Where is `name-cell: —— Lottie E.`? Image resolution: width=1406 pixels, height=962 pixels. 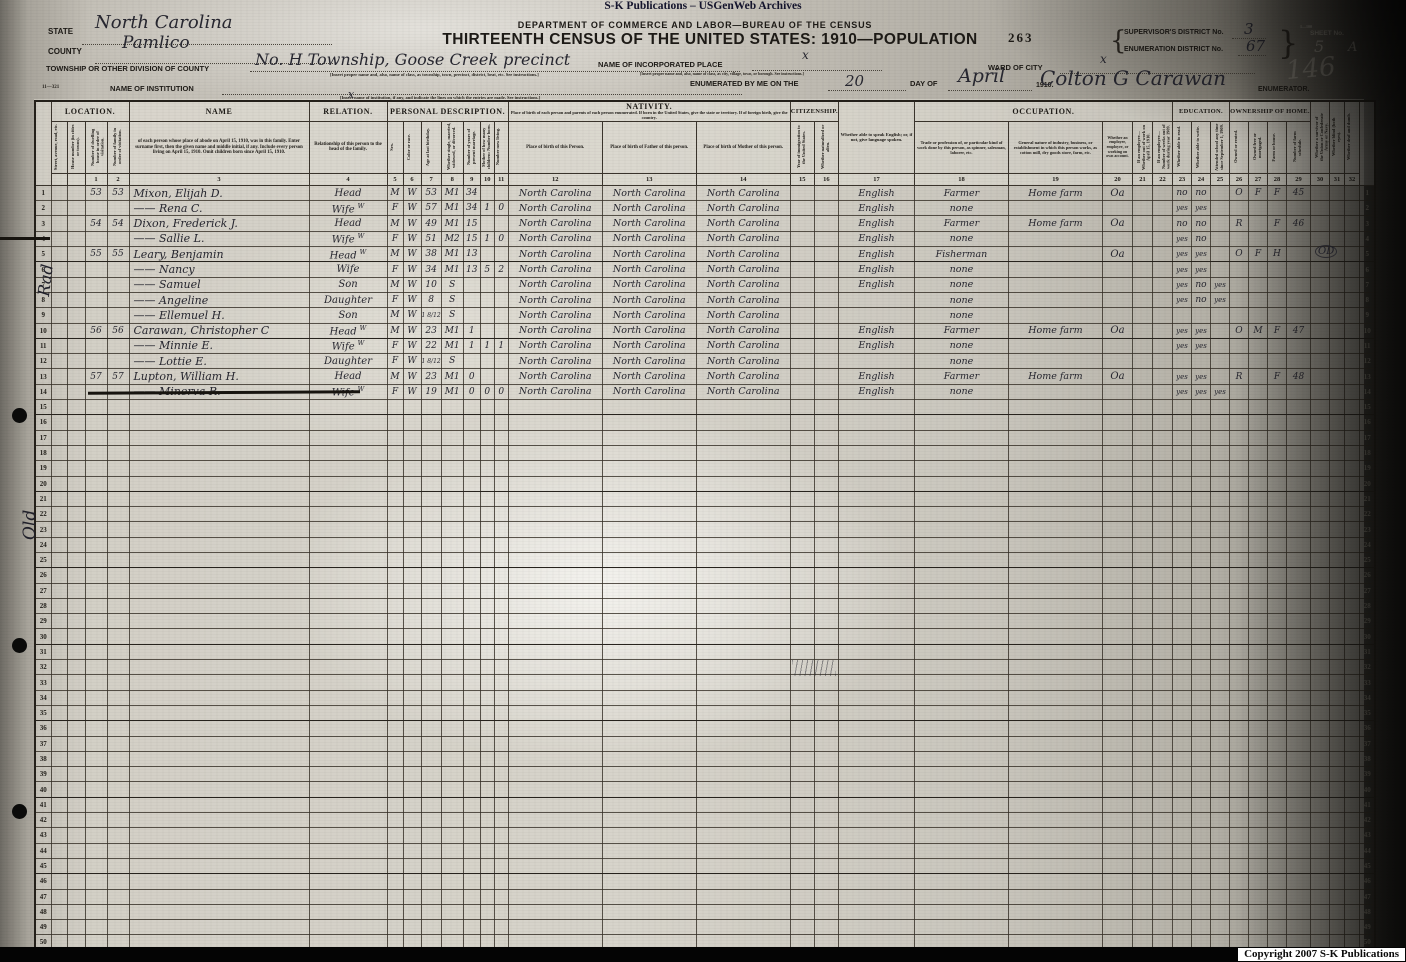
name-cell: —— Lottie E. is located at coordinates (219, 361).